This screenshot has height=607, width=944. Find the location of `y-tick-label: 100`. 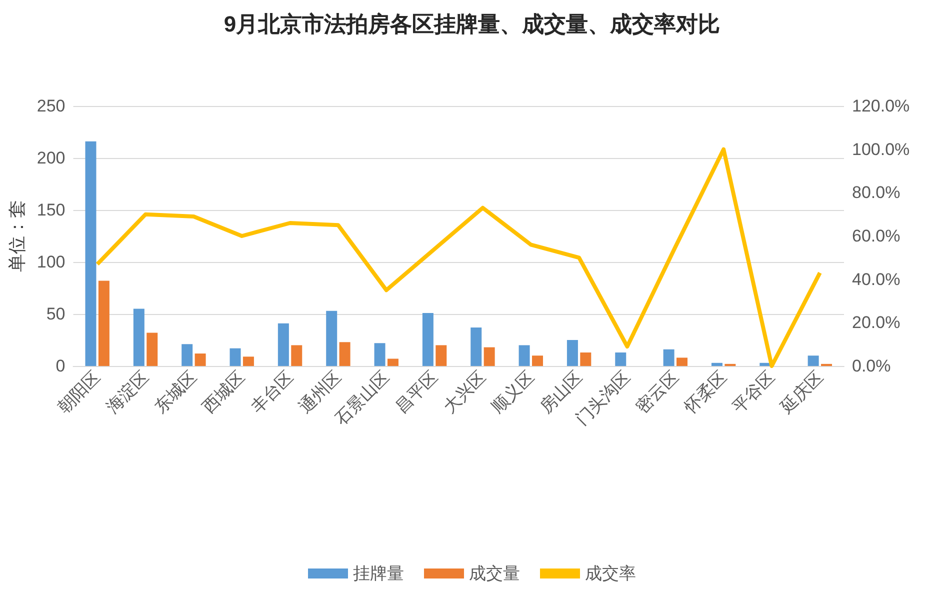

y-tick-label: 100 is located at coordinates (51, 262).